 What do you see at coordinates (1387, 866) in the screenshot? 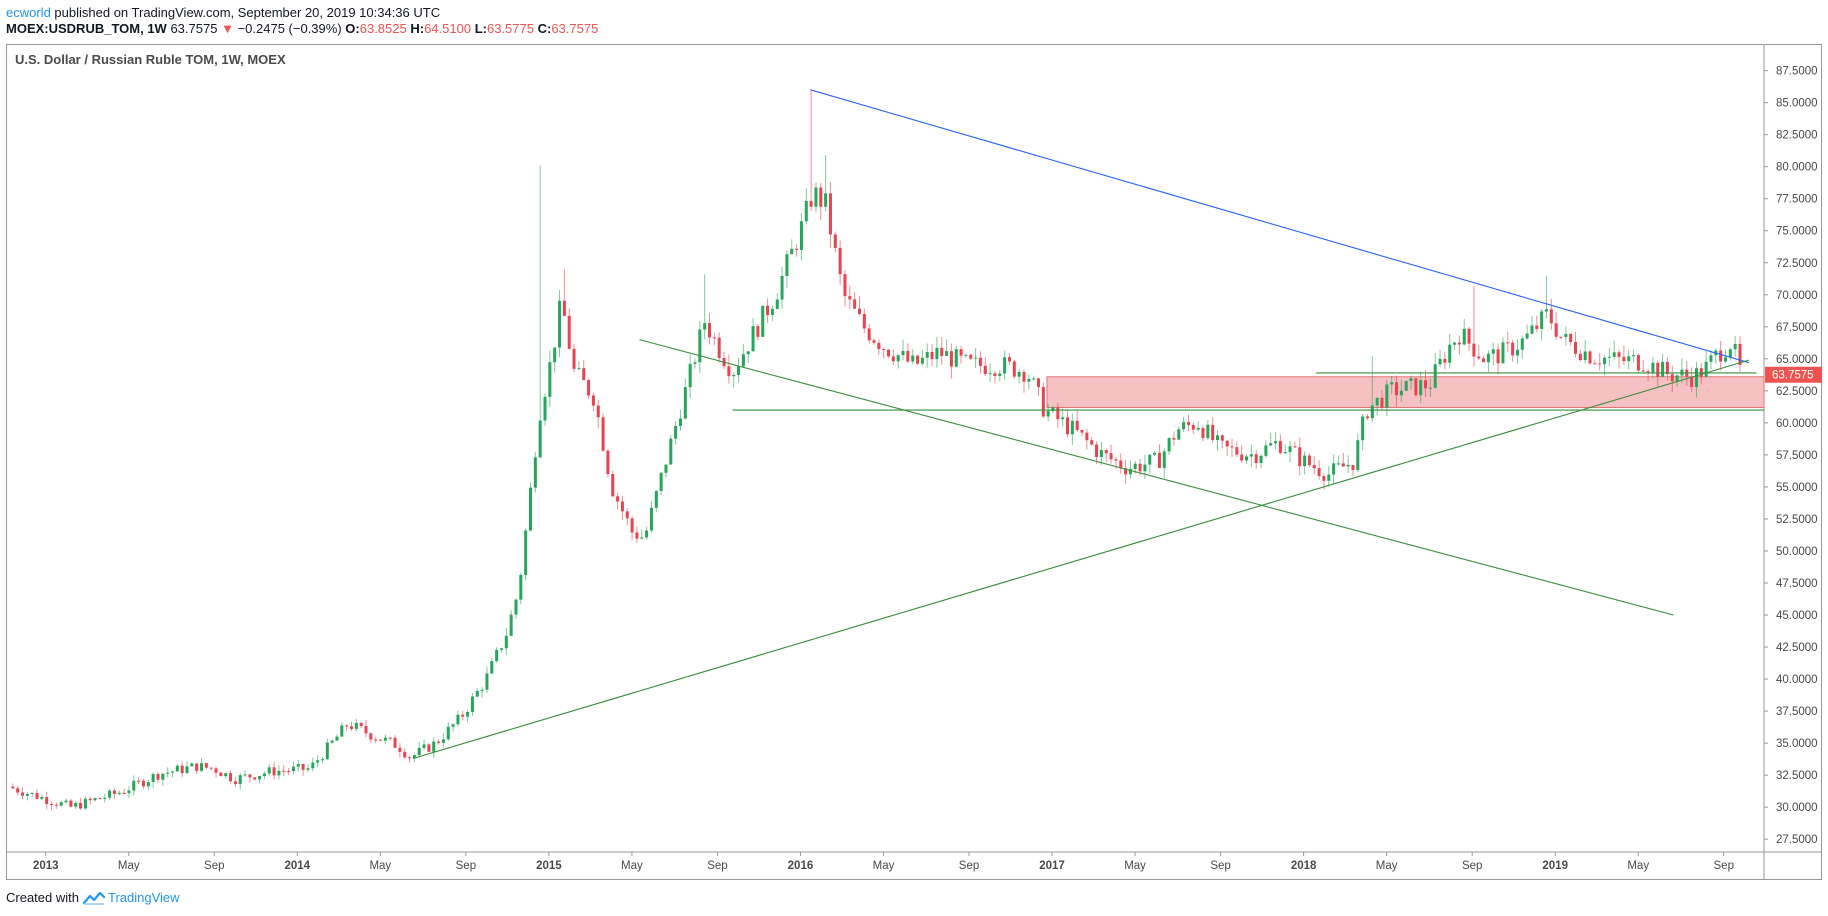
I see `x-tick-label: May` at bounding box center [1387, 866].